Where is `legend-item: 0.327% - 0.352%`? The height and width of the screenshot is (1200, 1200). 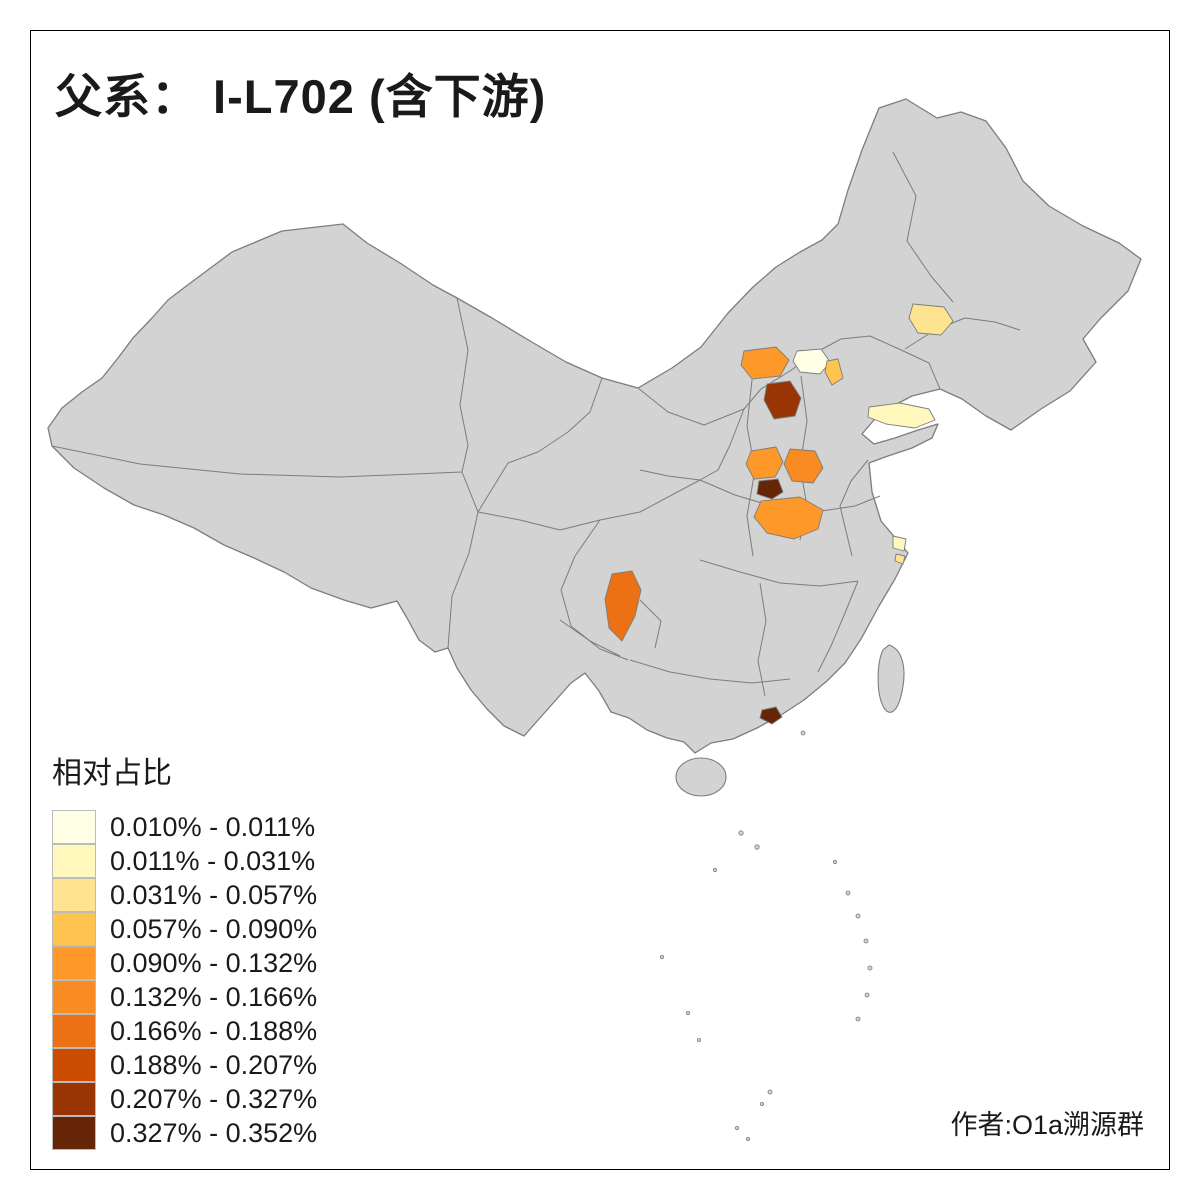 legend-item: 0.327% - 0.352% is located at coordinates (184, 1133).